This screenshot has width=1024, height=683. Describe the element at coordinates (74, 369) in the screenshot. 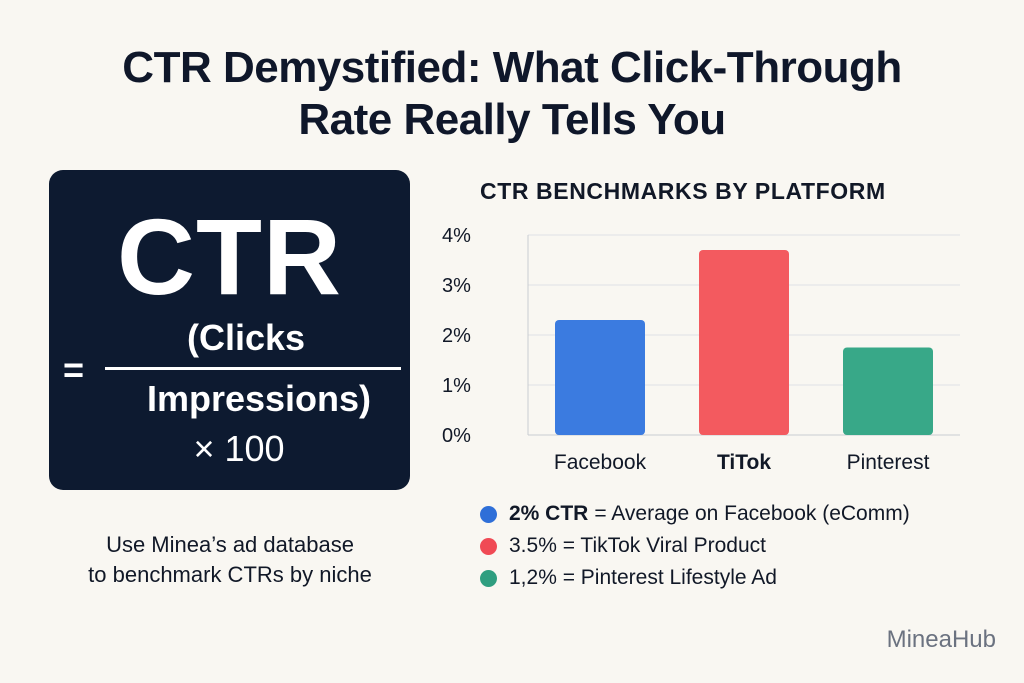

I see `formula-equals: =` at that location.